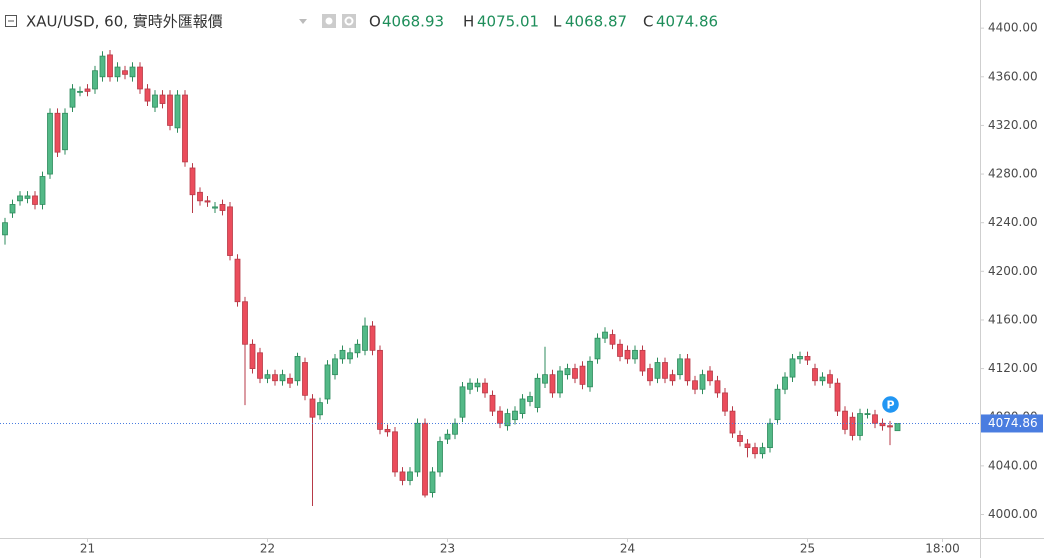  Describe the element at coordinates (1013, 28) in the screenshot. I see `y-tick-label: 4400.00` at that location.